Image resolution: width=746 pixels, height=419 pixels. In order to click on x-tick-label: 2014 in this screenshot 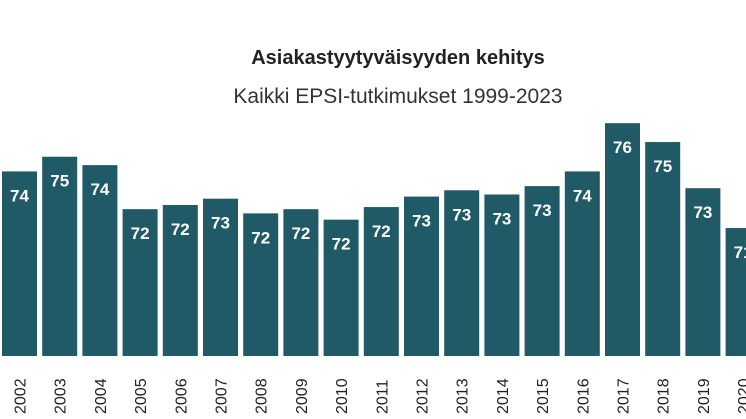, I will do `click(503, 396)`.